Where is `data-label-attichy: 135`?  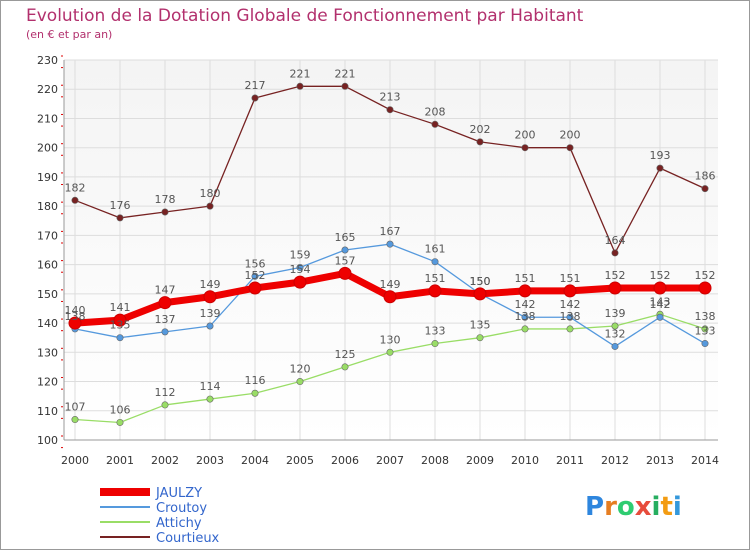
data-label-attichy: 135 is located at coordinates (480, 325).